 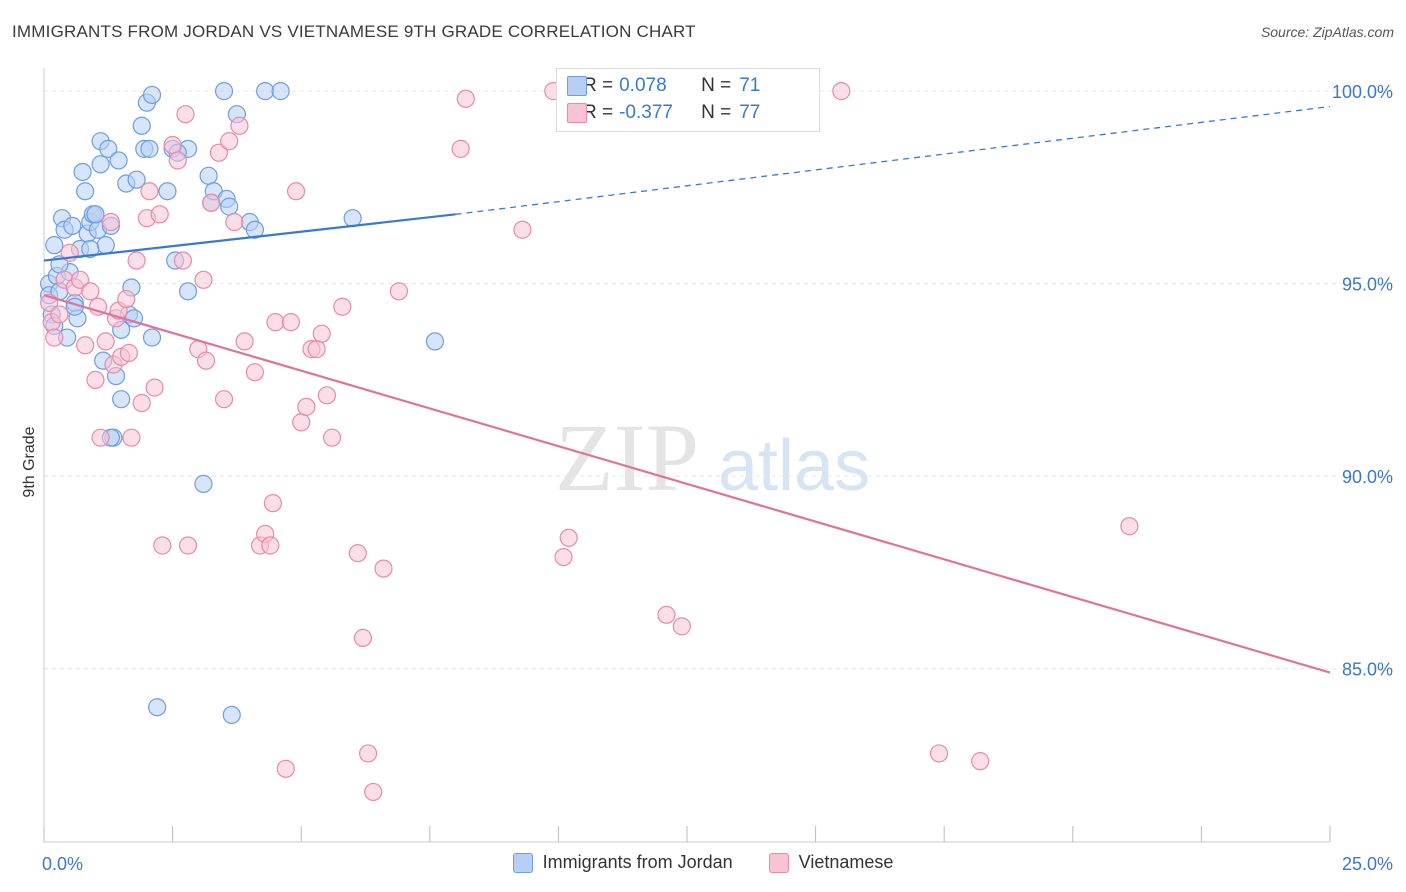 I want to click on trend-line-jordan-extension, so click(x=893, y=160).